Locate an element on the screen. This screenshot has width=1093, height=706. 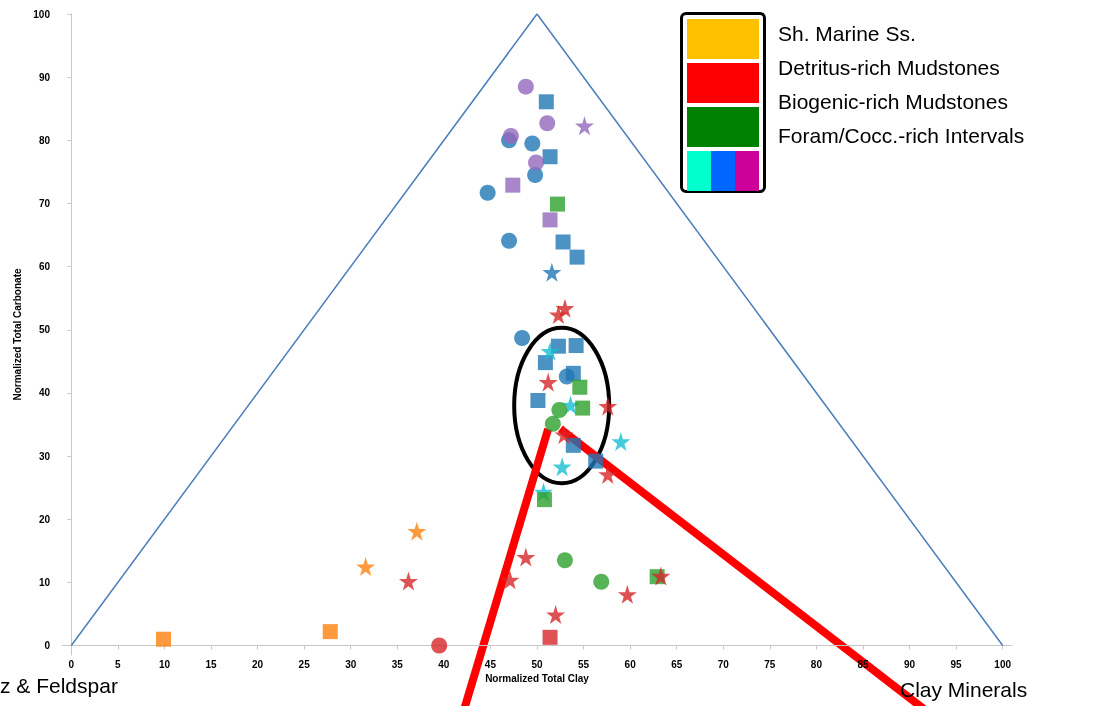
y-tick-label: 90 is located at coordinates (44, 77).